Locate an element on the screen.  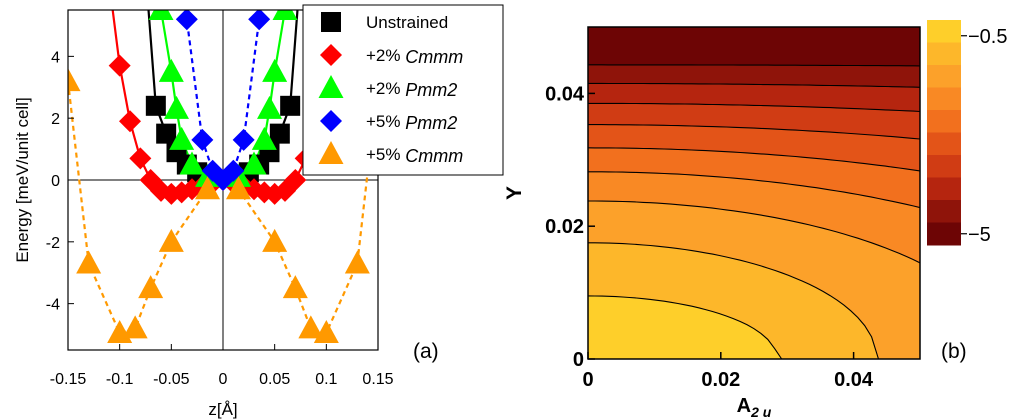
legend-label-0: Unstrained is located at coordinates (407, 22).